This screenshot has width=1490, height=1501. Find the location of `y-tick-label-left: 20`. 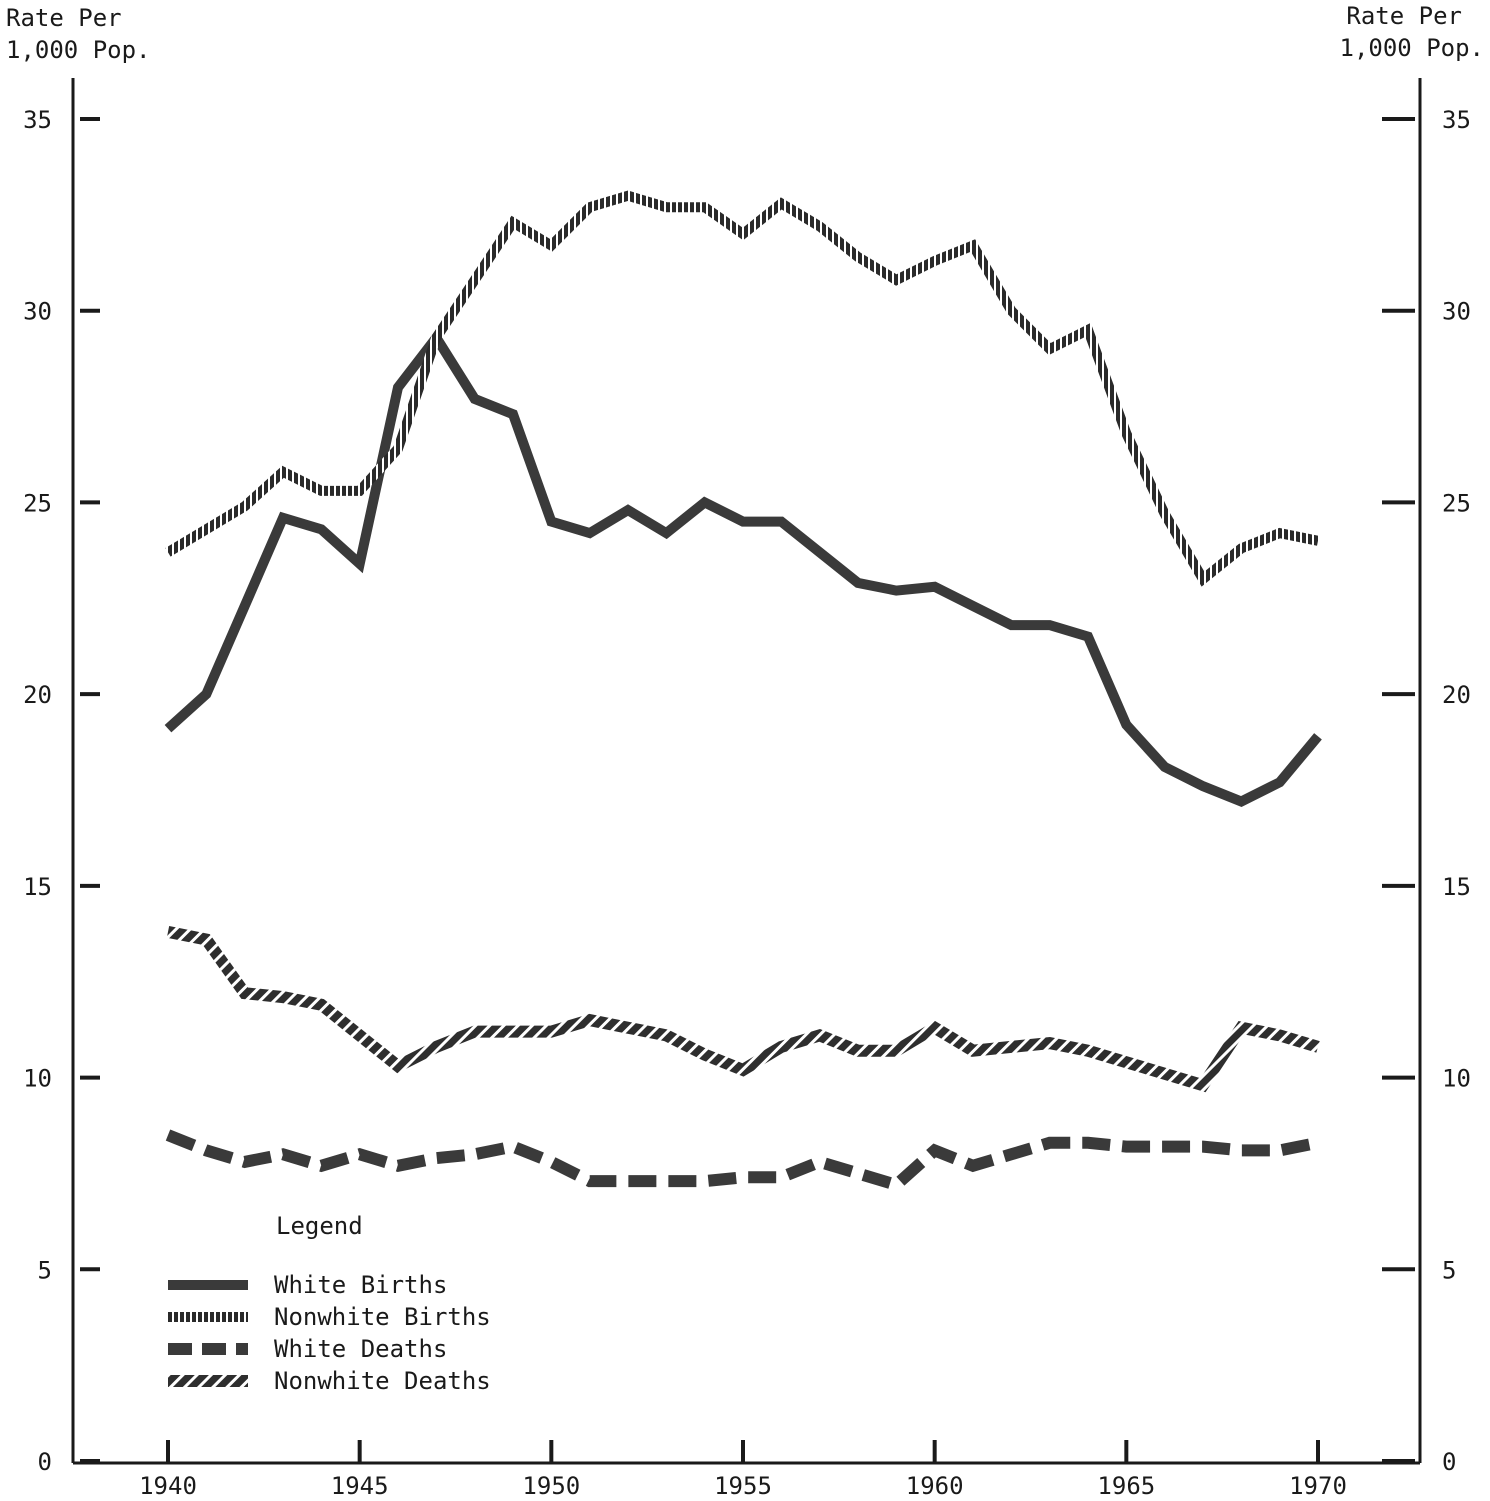

y-tick-label-left: 20 is located at coordinates (37, 695).